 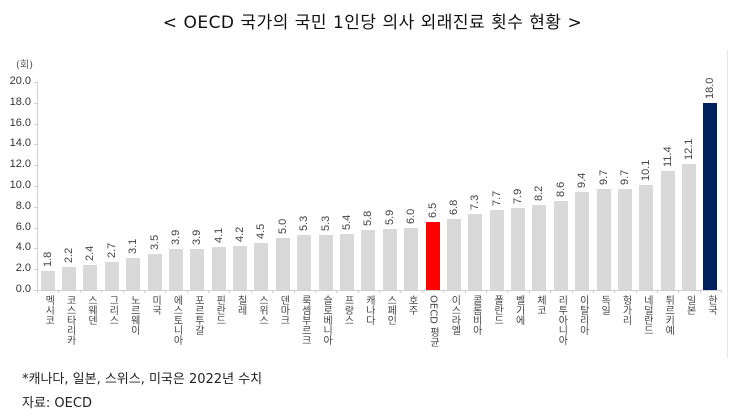 I want to click on x-category-label: 칠레, so click(x=241, y=305).